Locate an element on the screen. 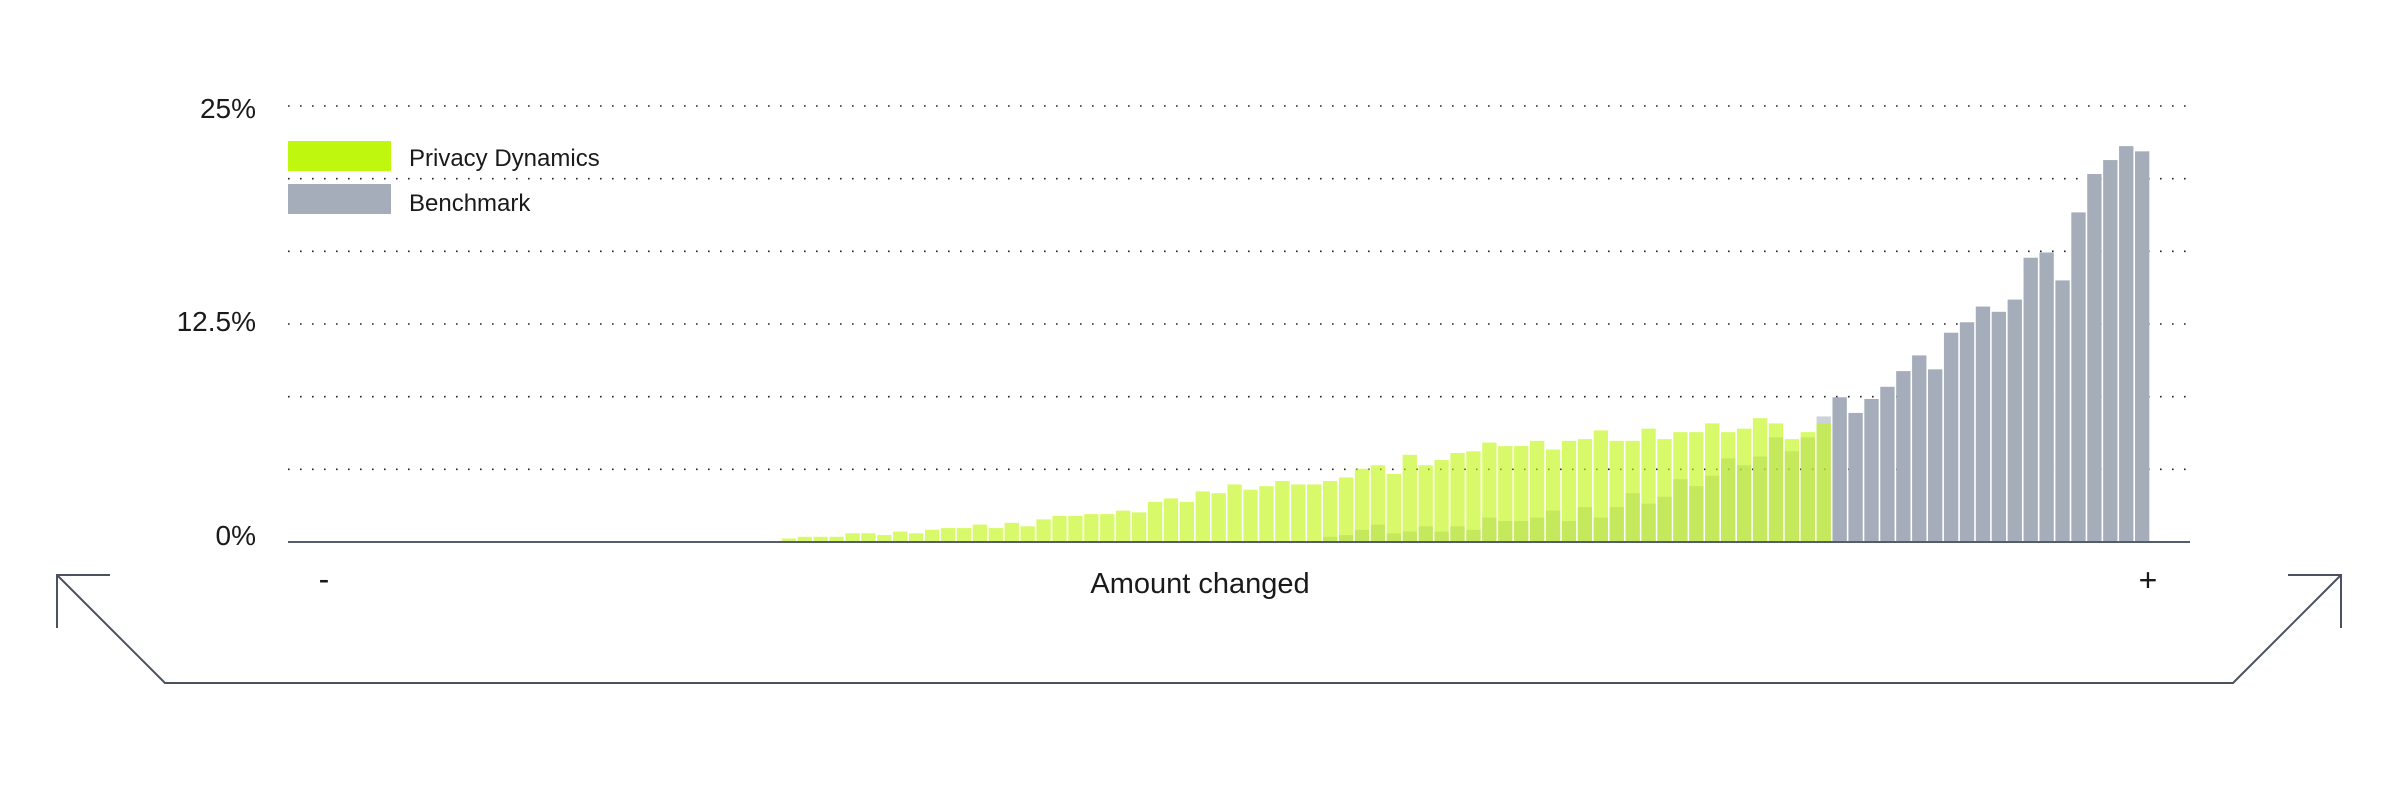 Image resolution: width=2398 pixels, height=799 pixels. y-tick-label-25: 25% is located at coordinates (228, 108).